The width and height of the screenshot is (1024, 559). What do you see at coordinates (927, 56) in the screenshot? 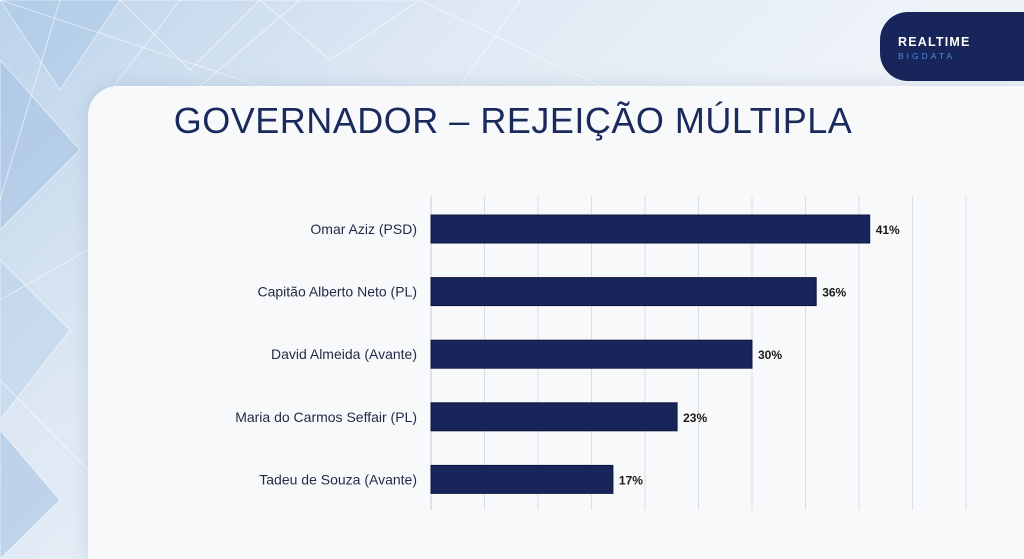
I see `logo-sub-text: BIGDATA` at bounding box center [927, 56].